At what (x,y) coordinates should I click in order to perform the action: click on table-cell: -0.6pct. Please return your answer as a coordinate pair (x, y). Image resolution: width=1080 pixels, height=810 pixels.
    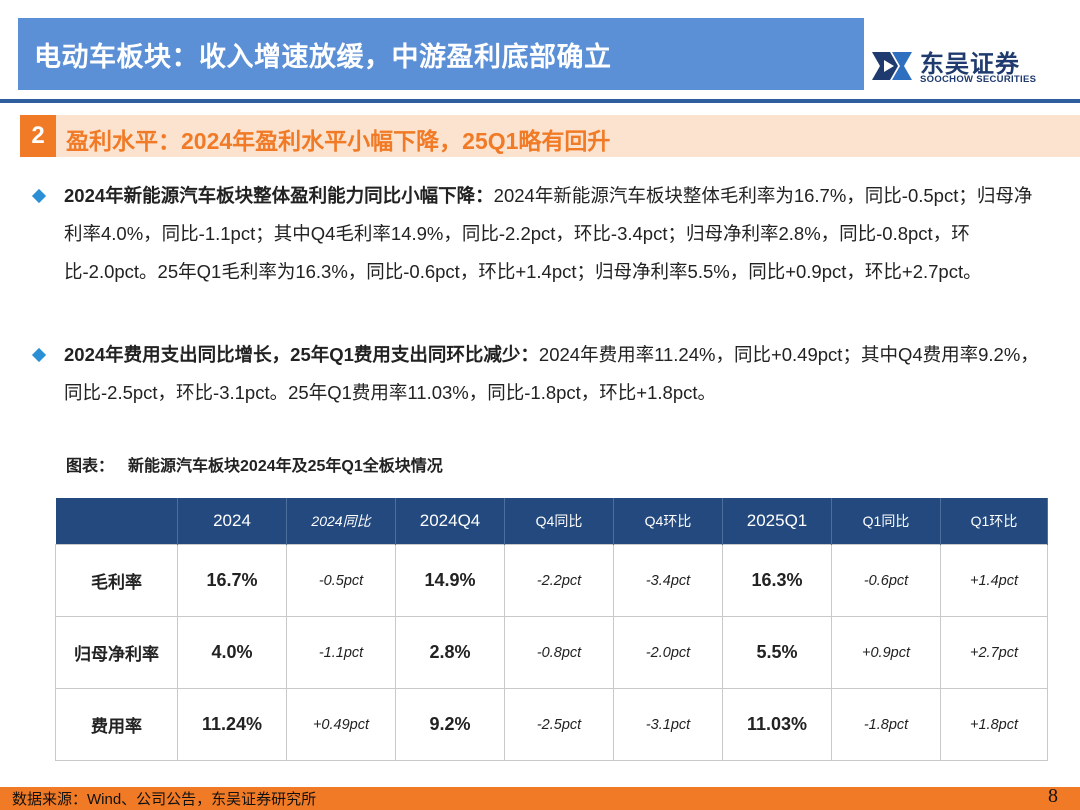
    Looking at the image, I should click on (886, 580).